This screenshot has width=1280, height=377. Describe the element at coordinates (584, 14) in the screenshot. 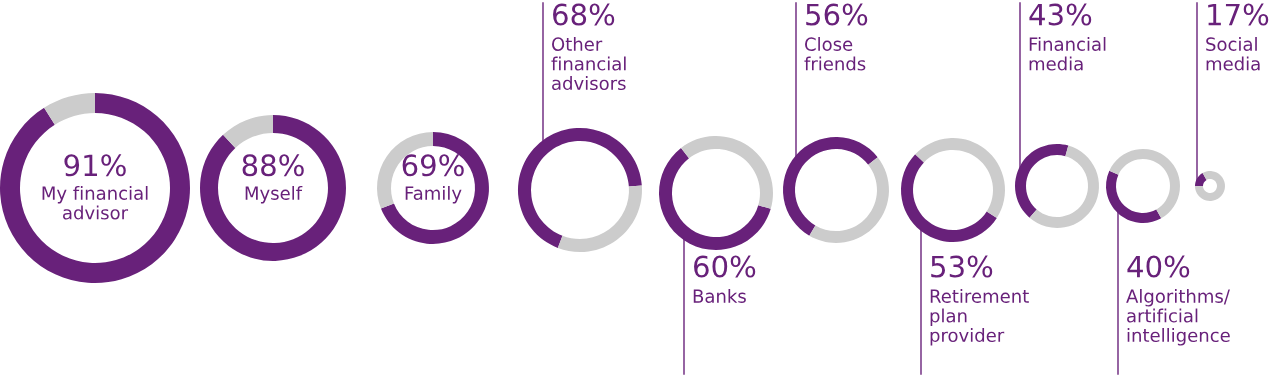

I see `data-label: 68%` at that location.